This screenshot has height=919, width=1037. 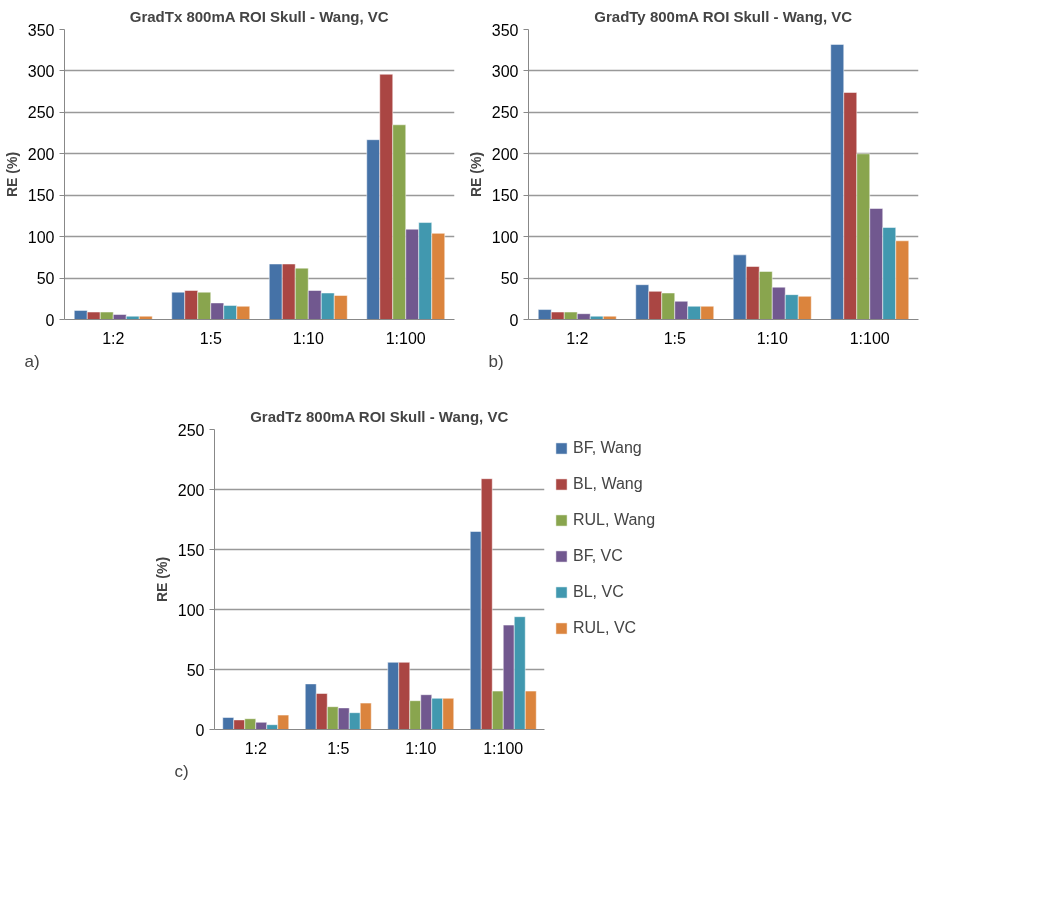 I want to click on legend-label: BL, VC, so click(x=598, y=592).